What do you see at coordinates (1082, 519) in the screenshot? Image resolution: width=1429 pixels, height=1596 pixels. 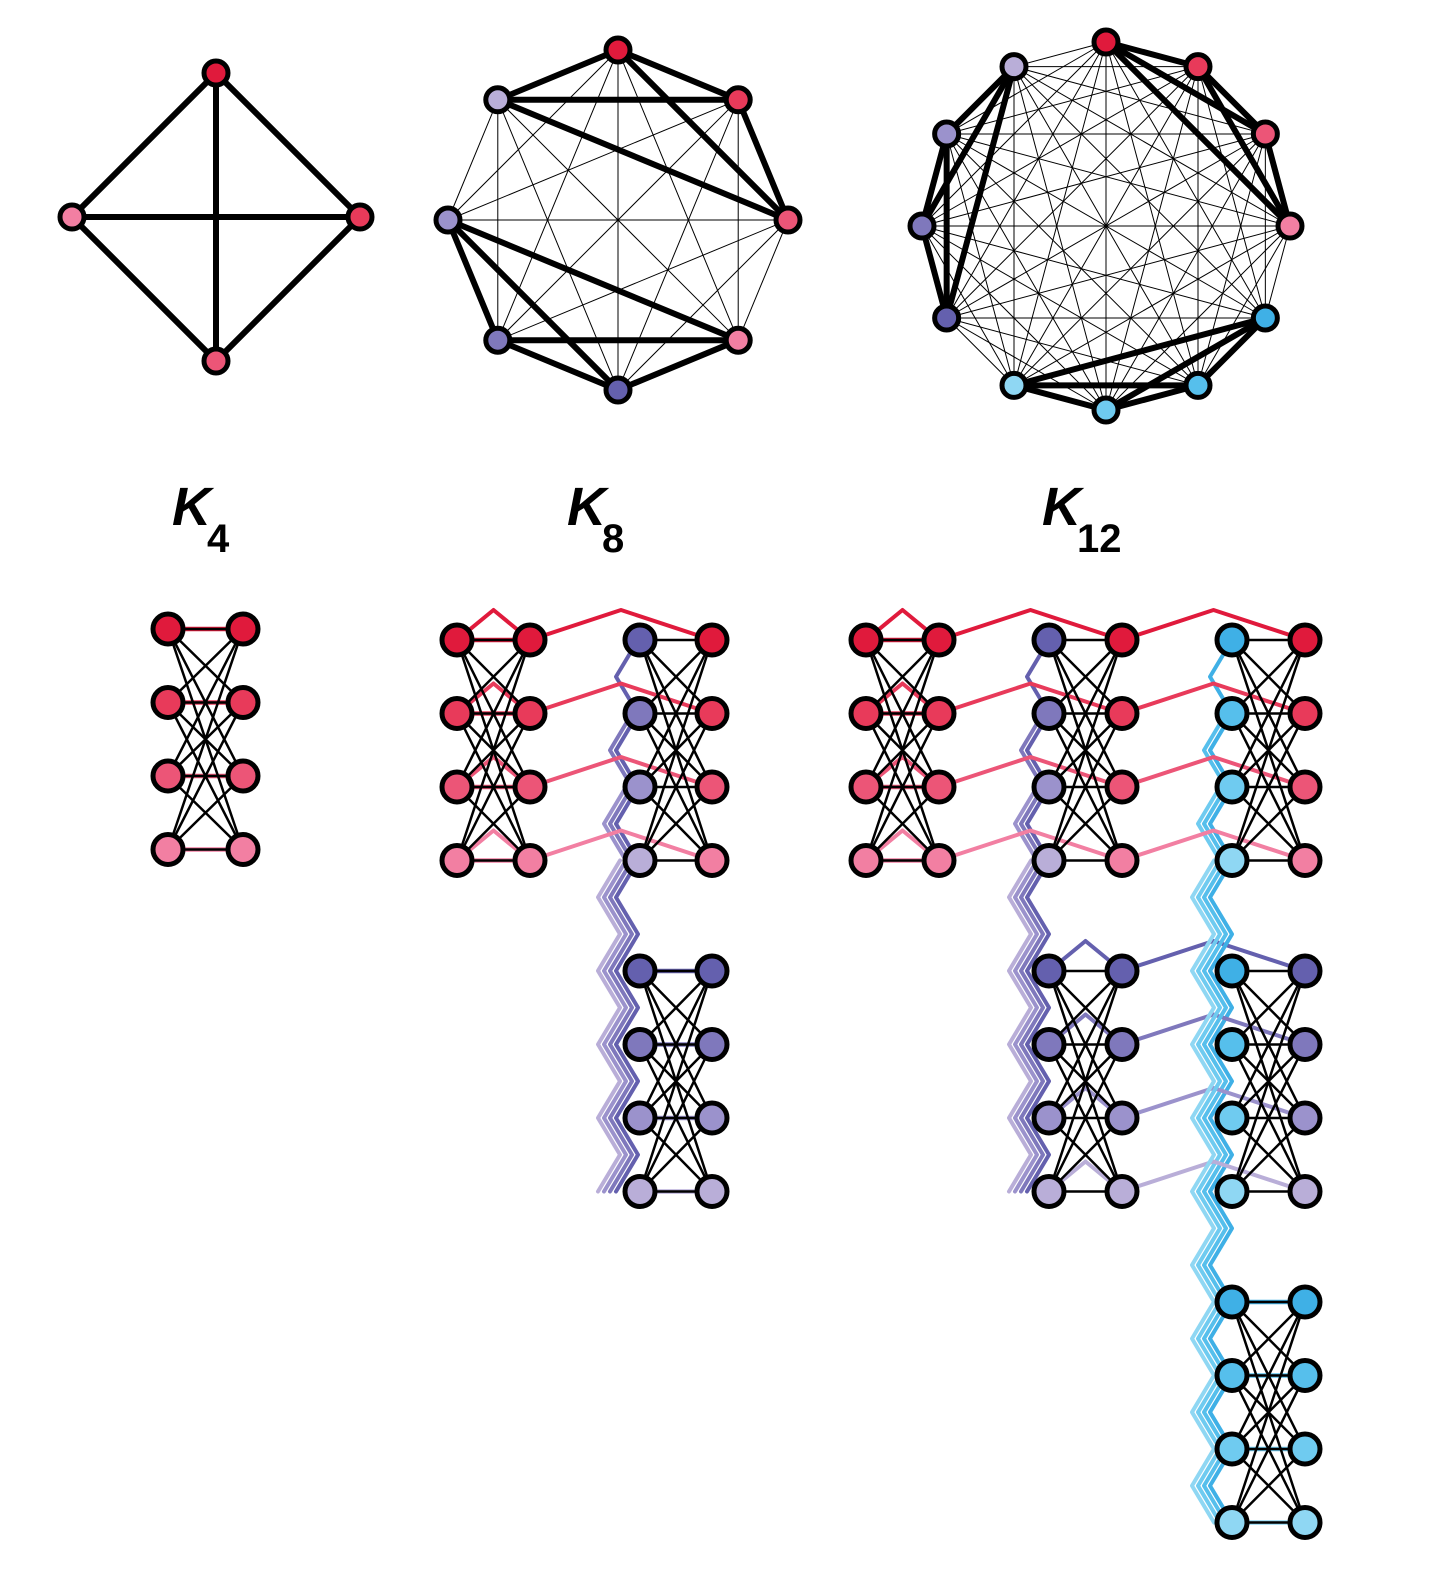 I see `label-k12: K 12` at bounding box center [1082, 519].